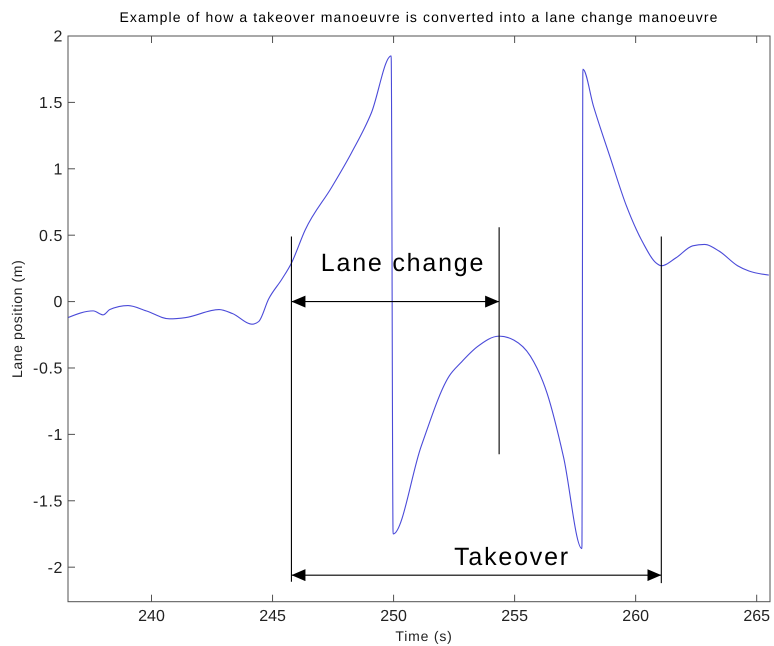 This screenshot has width=774, height=646. I want to click on y-tick-label: -1, so click(55, 435).